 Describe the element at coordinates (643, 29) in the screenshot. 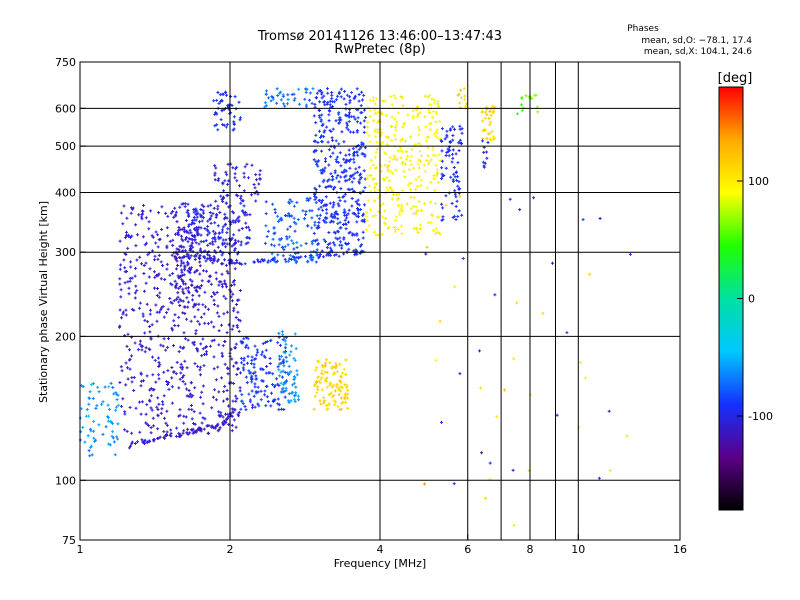

I see `phases-heading: Phases` at that location.